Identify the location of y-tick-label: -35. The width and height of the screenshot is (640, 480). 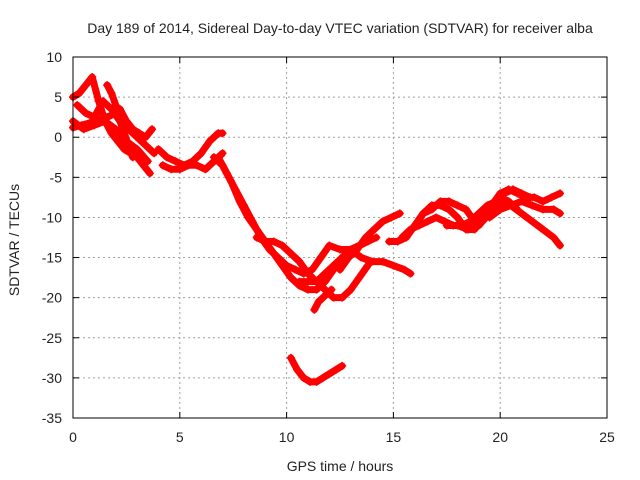
(52, 418).